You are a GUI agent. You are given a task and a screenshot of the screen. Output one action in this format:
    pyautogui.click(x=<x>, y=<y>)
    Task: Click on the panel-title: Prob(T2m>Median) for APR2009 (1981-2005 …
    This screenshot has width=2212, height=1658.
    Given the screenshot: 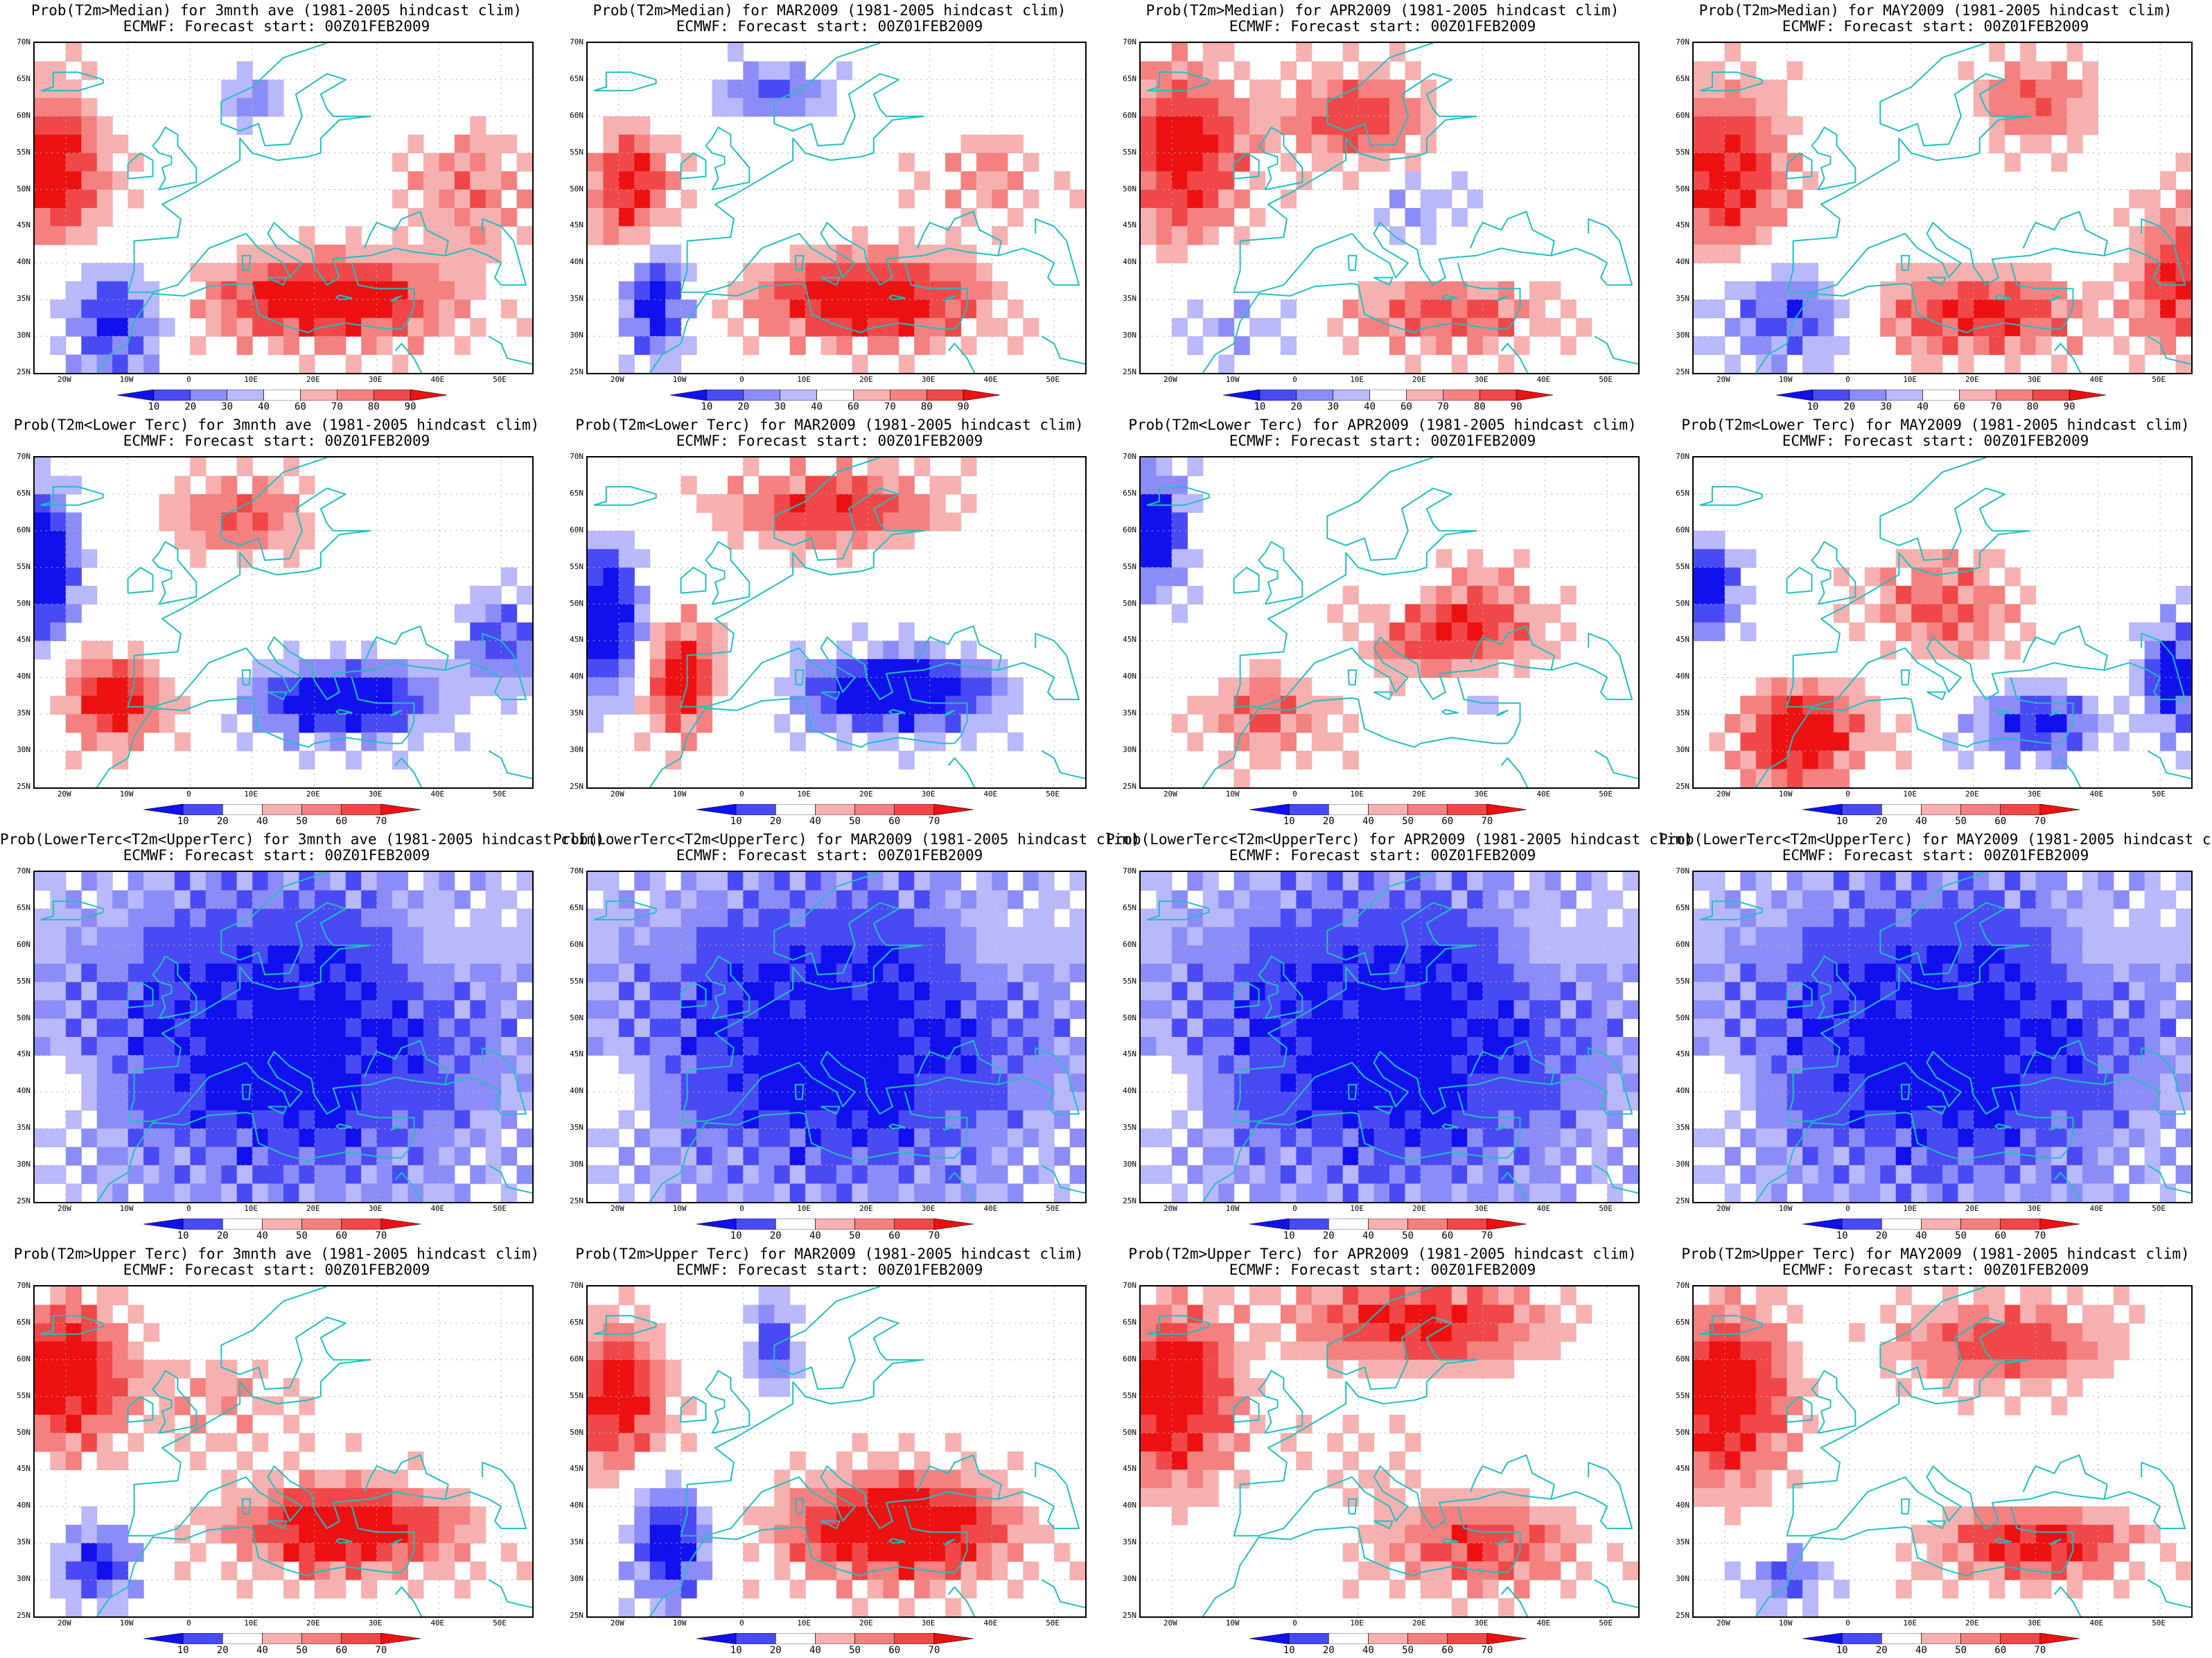 What is the action you would take?
    pyautogui.click(x=1383, y=11)
    